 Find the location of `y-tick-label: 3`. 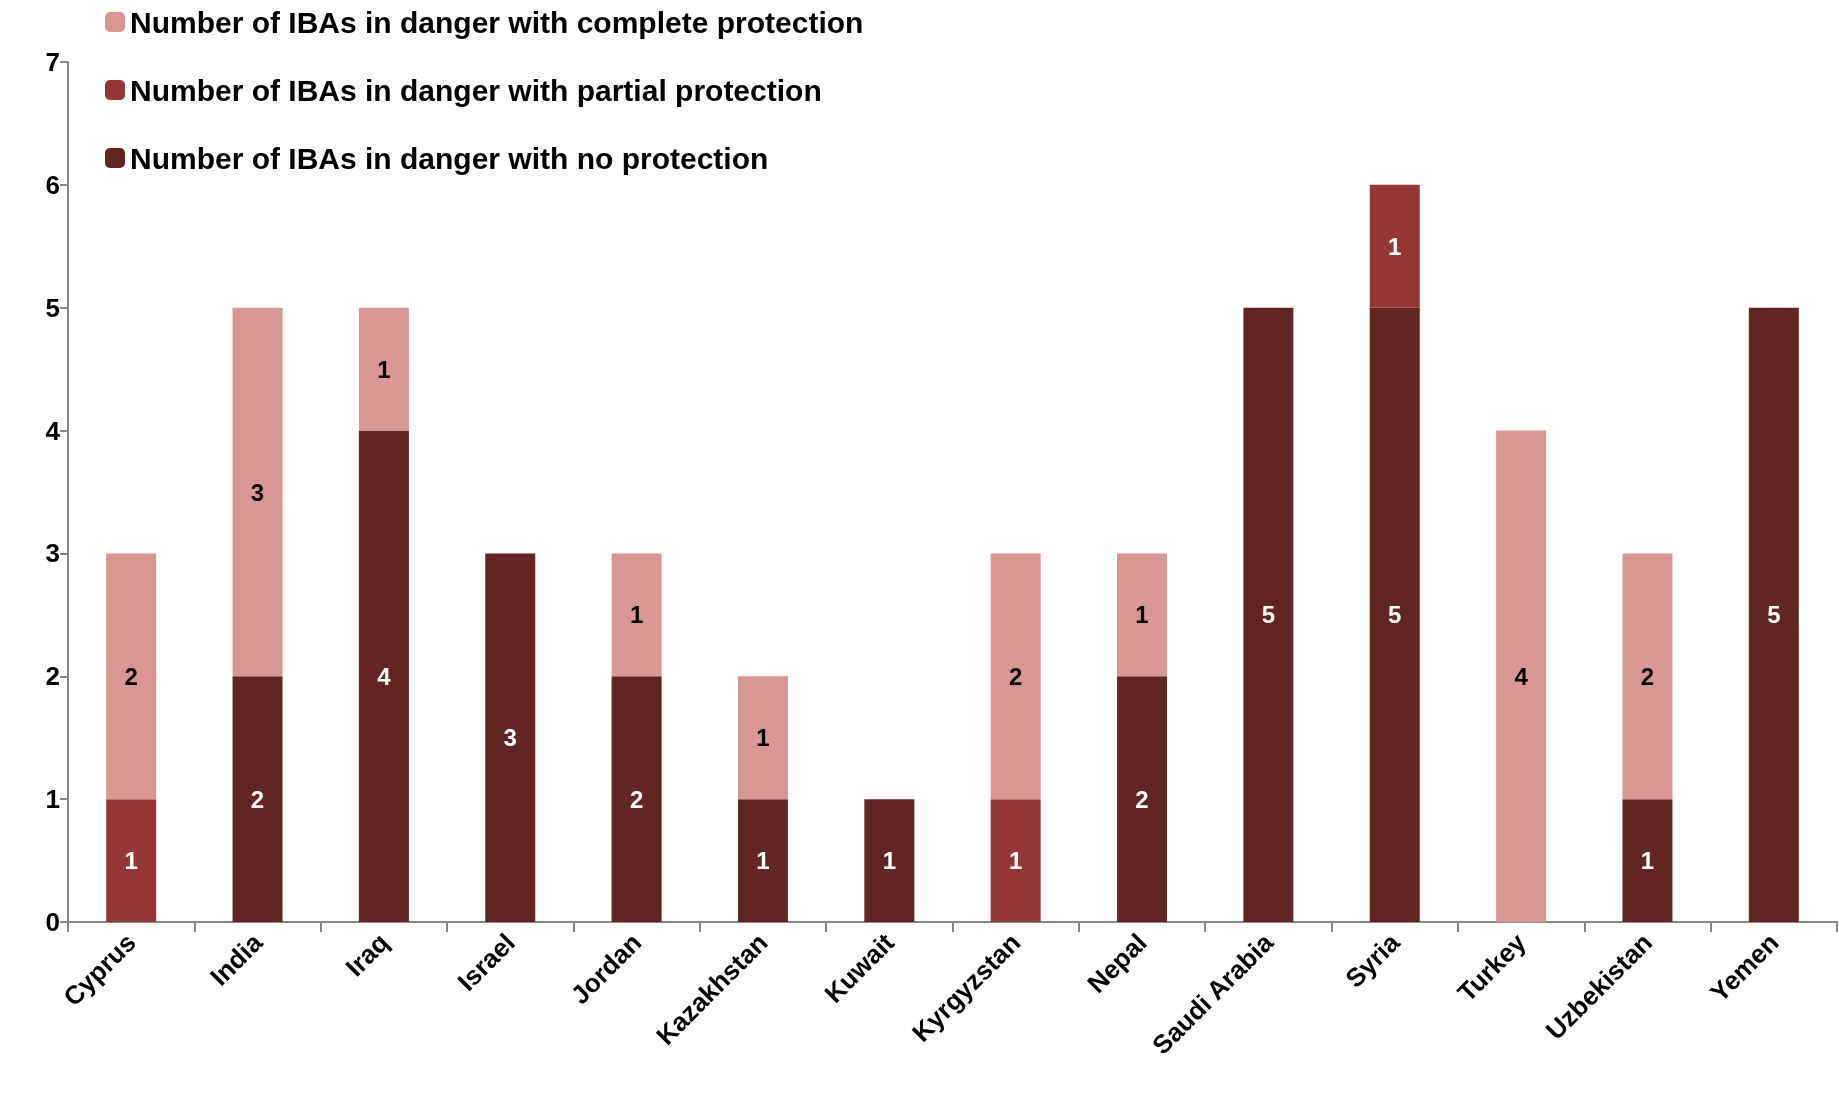

y-tick-label: 3 is located at coordinates (52, 553).